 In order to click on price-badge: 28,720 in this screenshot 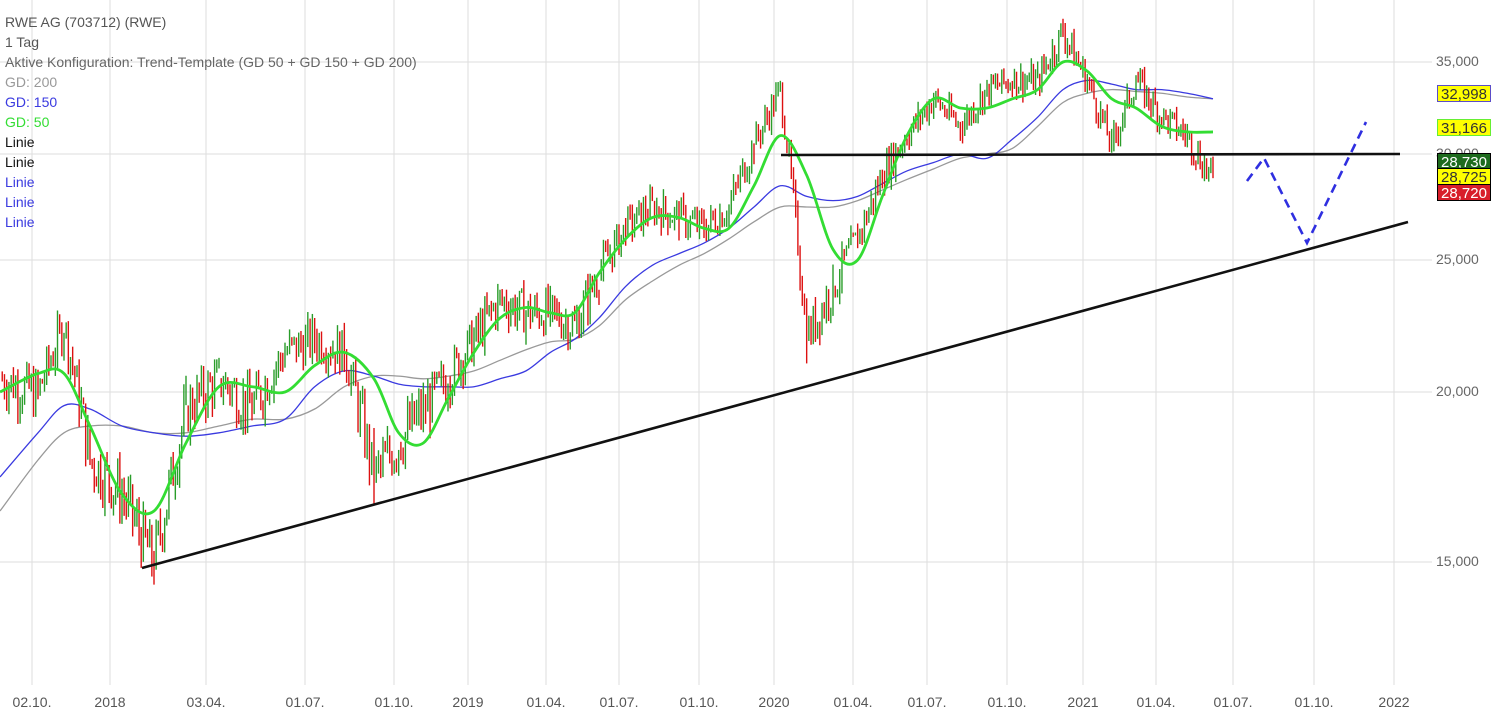, I will do `click(1464, 193)`.